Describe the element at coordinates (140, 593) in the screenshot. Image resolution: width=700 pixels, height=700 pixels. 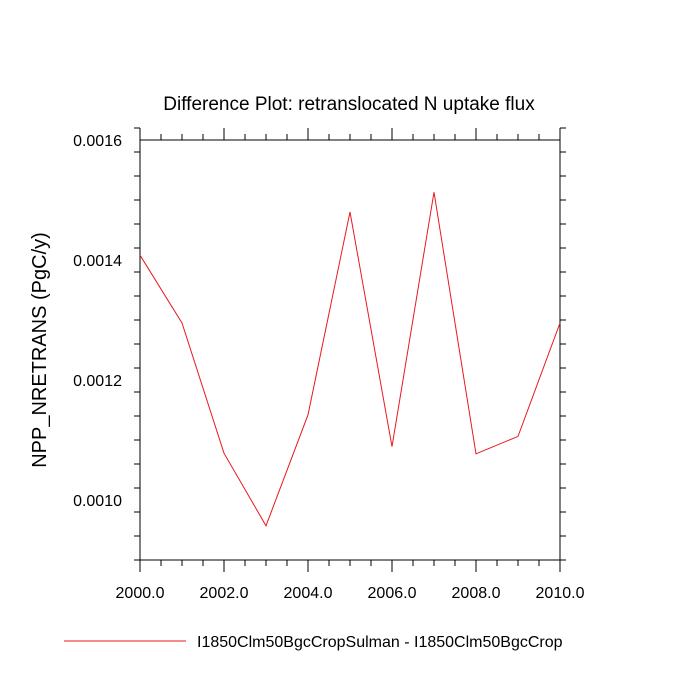
I see `x-tick-label: 2000.0` at that location.